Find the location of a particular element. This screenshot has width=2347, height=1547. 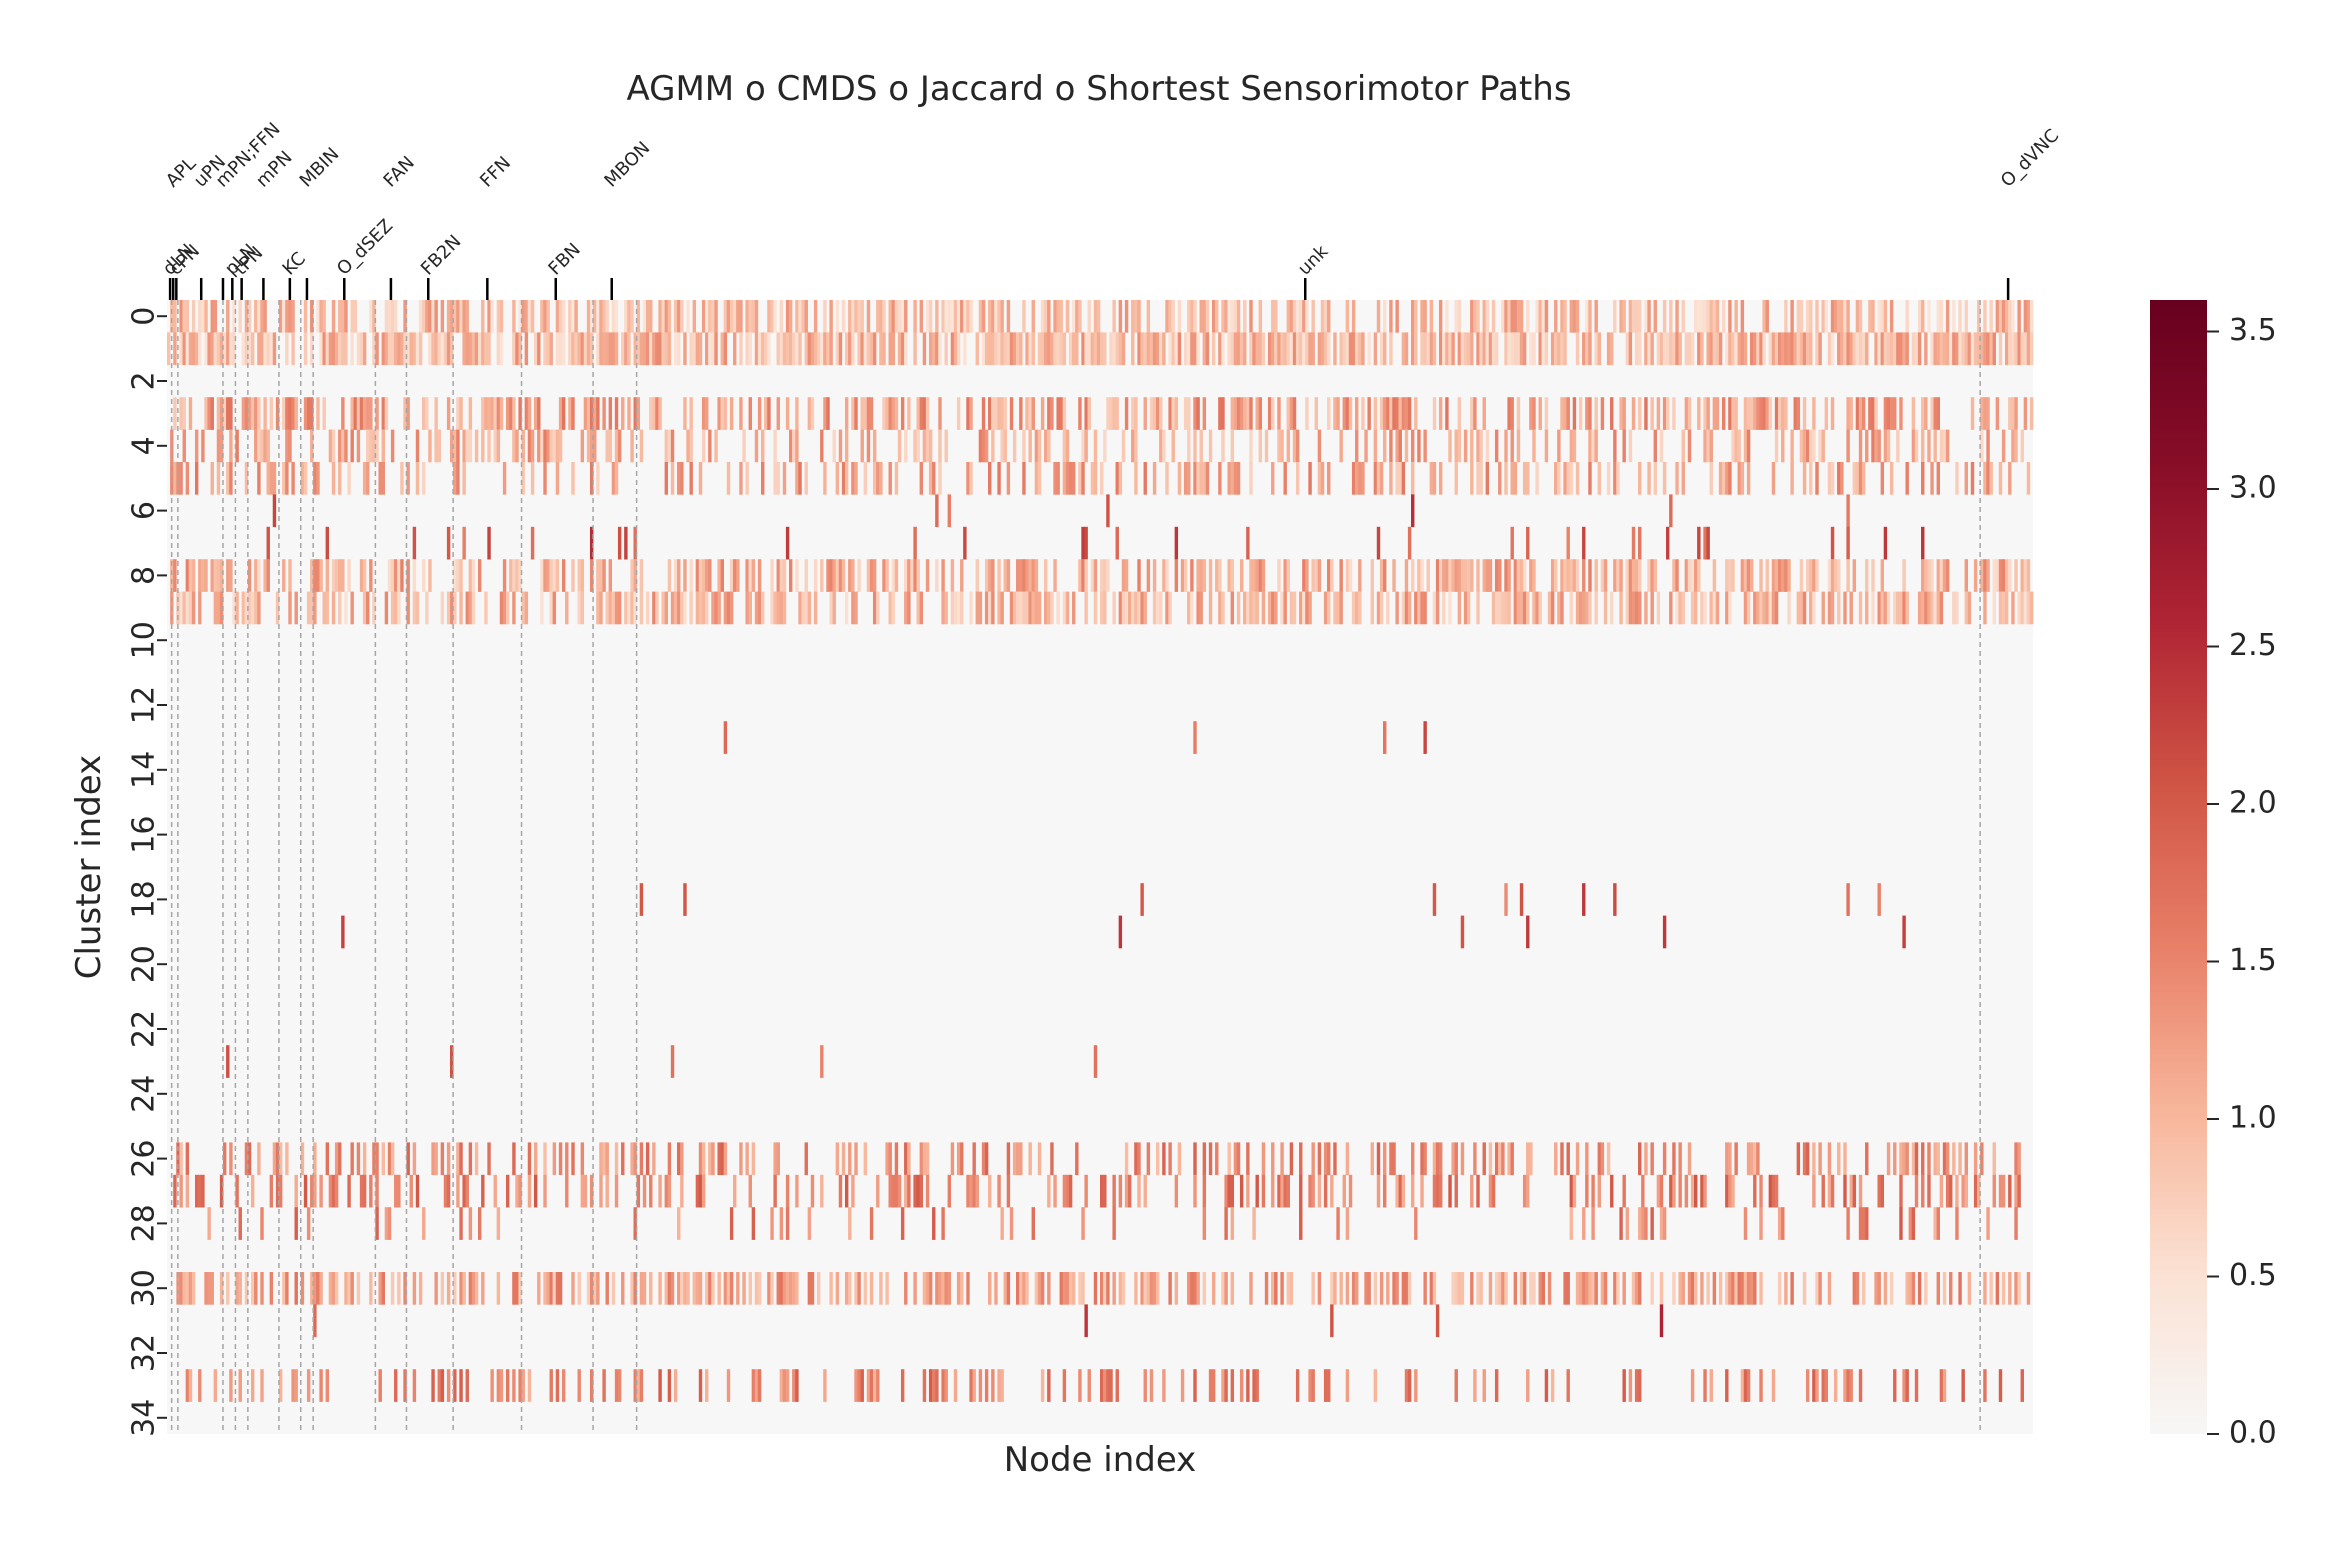

y-tick-label: 14 is located at coordinates (144, 770).